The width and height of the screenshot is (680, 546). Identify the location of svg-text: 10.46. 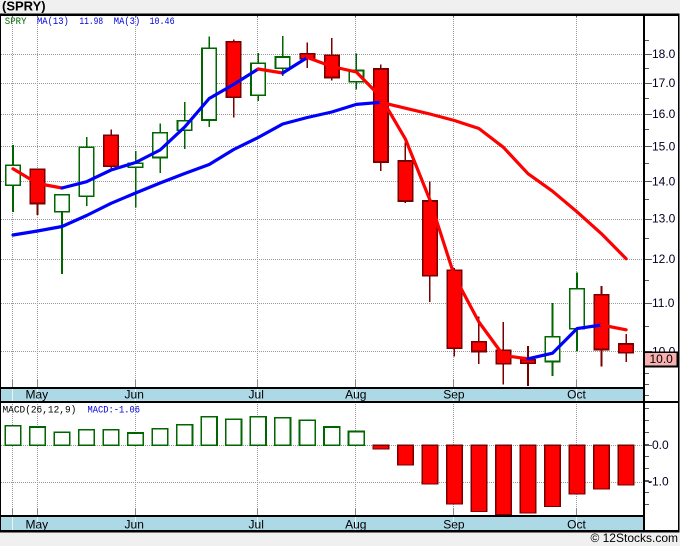
(162, 22).